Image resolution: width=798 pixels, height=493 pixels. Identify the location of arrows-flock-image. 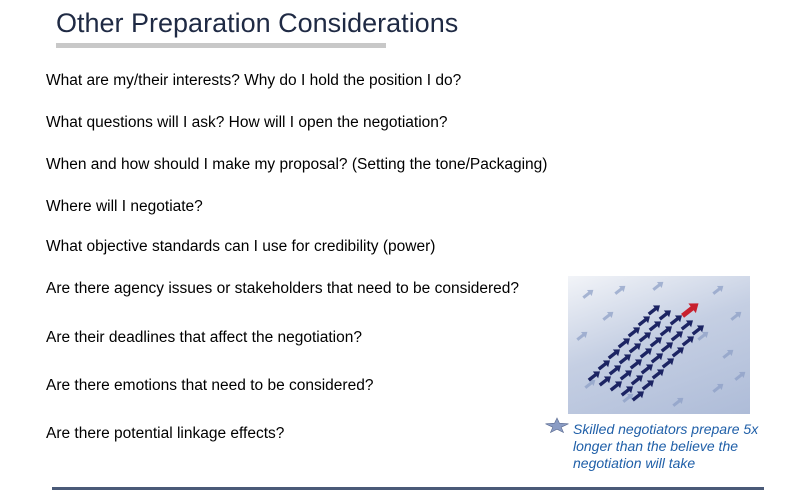
(659, 345).